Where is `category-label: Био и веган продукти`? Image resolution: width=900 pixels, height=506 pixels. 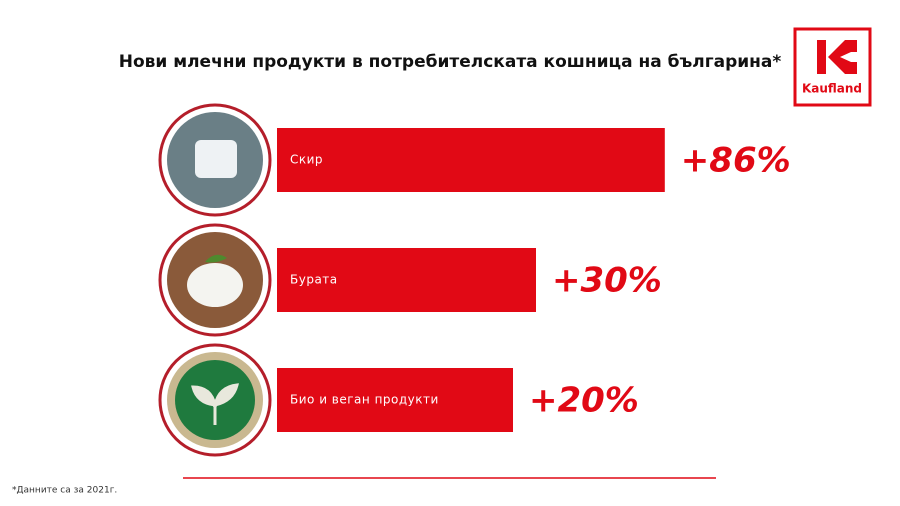 category-label: Био и веган продукти is located at coordinates (364, 400).